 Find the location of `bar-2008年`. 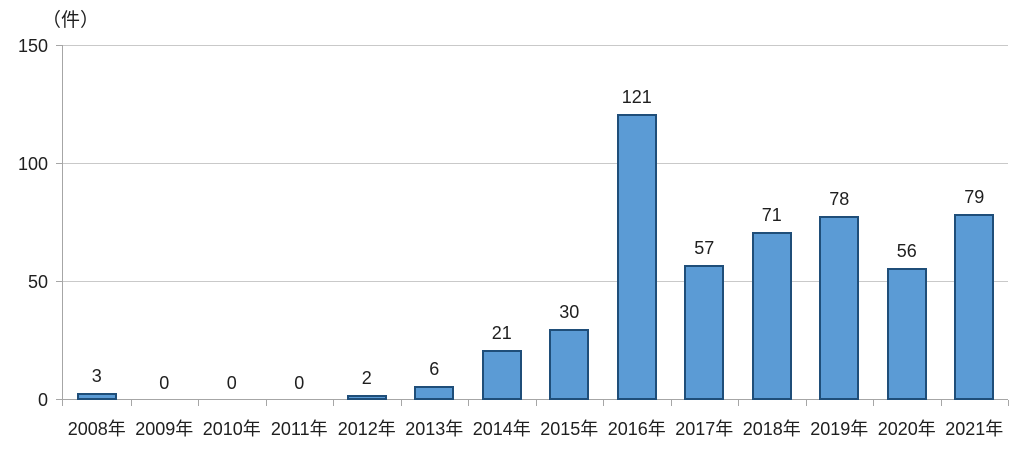

bar-2008年 is located at coordinates (96, 396).